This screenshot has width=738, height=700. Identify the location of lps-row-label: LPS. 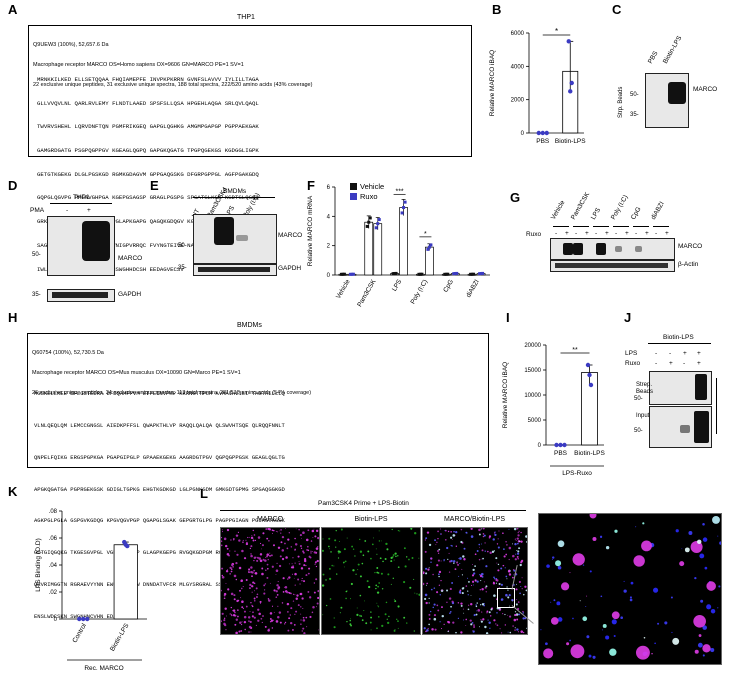
(631, 353).